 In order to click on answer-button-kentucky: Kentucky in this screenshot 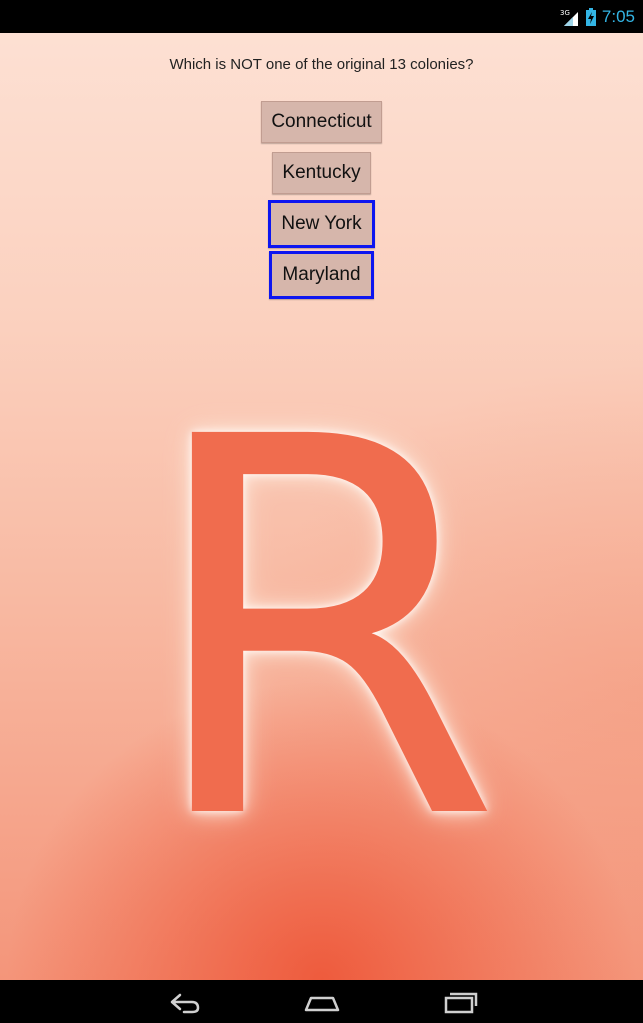, I will do `click(321, 173)`.